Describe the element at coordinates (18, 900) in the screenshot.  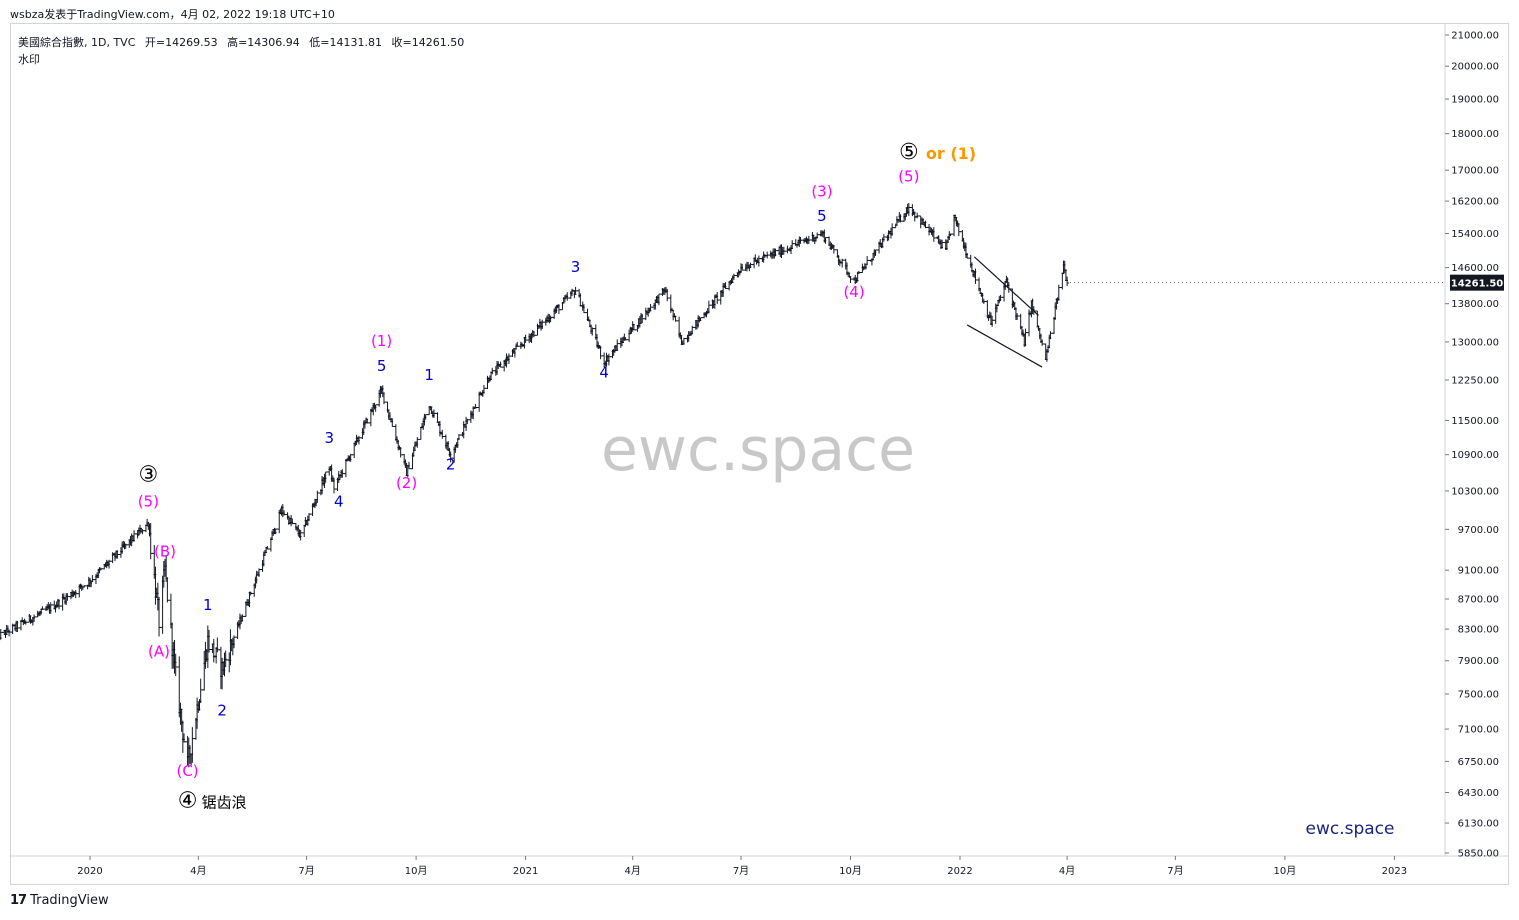
I see `tradingview-logo-icon: 𝟭𝟳` at that location.